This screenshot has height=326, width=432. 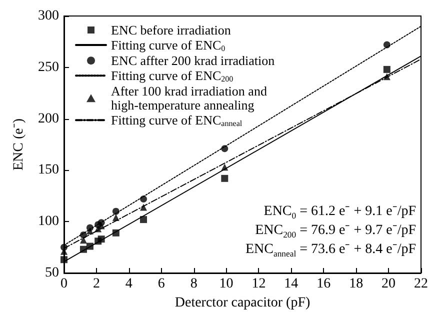 What do you see at coordinates (171, 30) in the screenshot?
I see `legend-label: ENC before irradiation` at bounding box center [171, 30].